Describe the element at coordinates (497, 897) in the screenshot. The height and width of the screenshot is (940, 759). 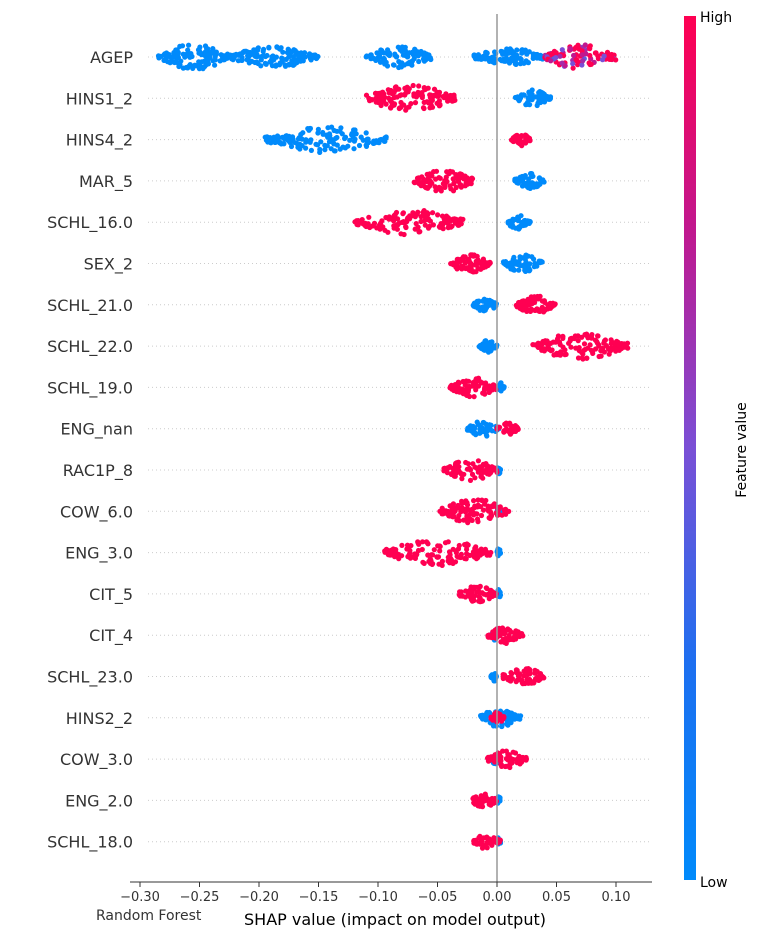
I see `x-tick-label: 0.00` at that location.